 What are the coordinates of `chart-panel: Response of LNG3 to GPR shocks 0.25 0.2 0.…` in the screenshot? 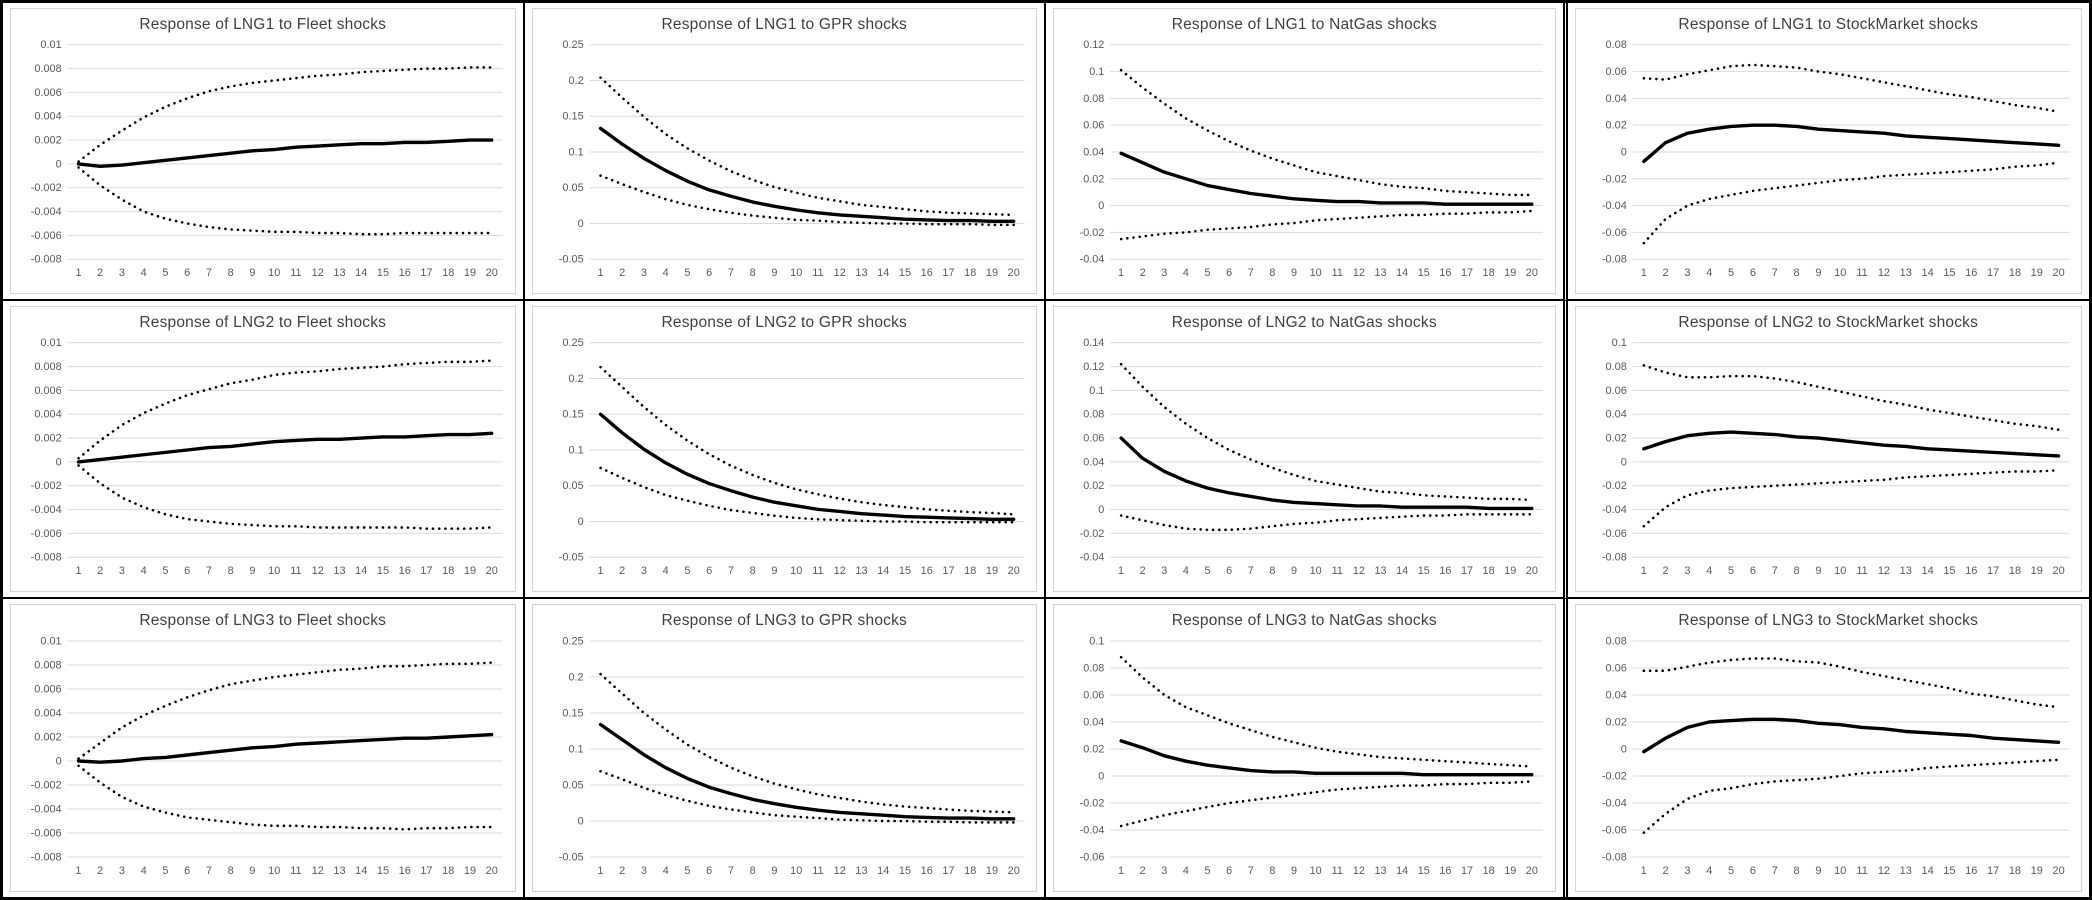 It's located at (784, 748).